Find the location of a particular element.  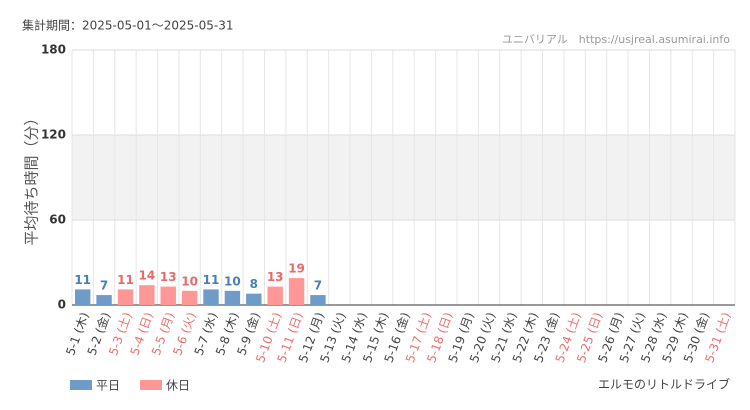

y-tick-label: 60 is located at coordinates (57, 220).